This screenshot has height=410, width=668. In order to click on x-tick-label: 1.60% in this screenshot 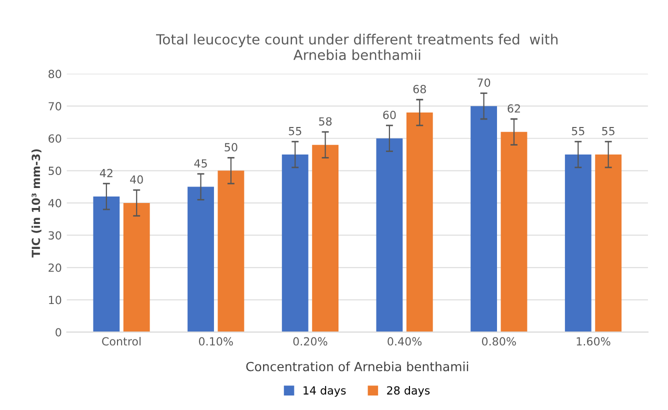, I will do `click(593, 341)`.